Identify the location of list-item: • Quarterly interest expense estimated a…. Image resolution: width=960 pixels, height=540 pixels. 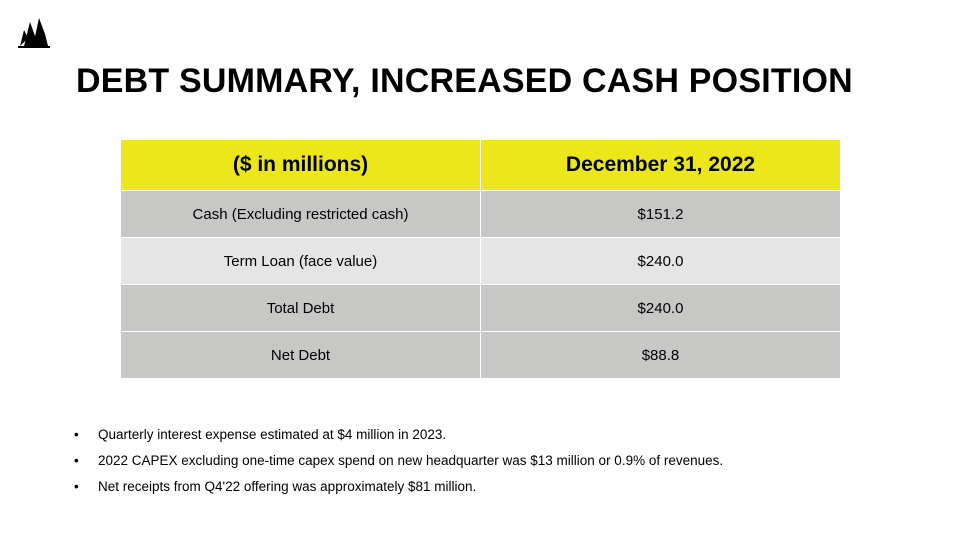
(398, 437).